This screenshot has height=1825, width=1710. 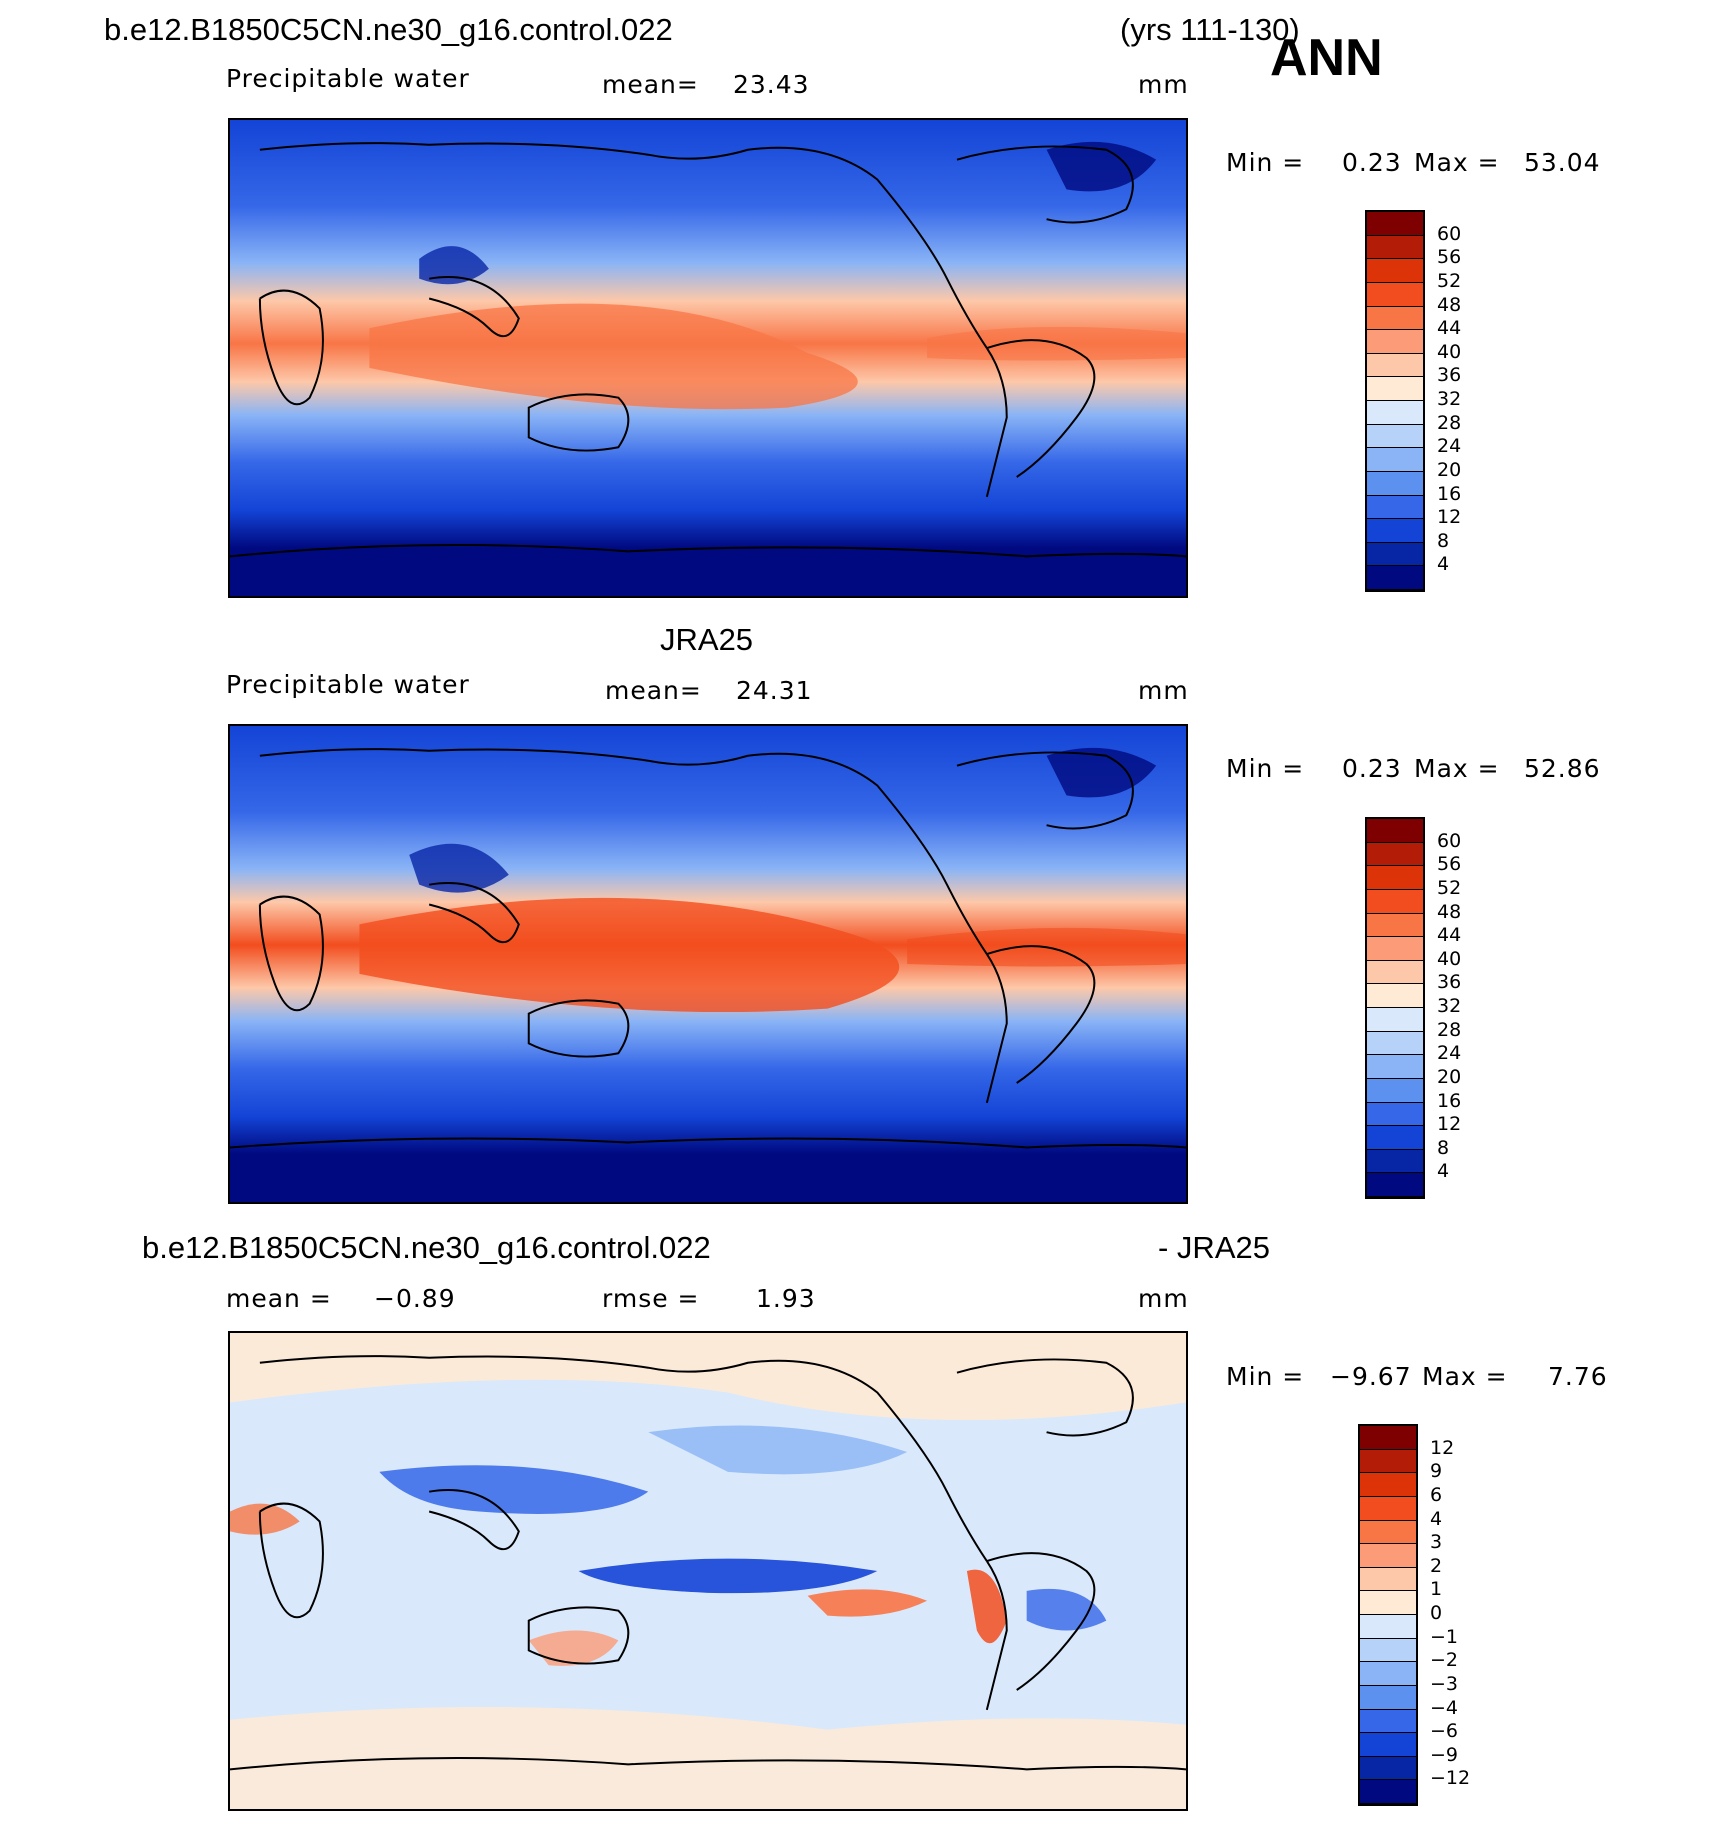 What do you see at coordinates (279, 1298) in the screenshot?
I see `panel3-mean-label: mean =` at bounding box center [279, 1298].